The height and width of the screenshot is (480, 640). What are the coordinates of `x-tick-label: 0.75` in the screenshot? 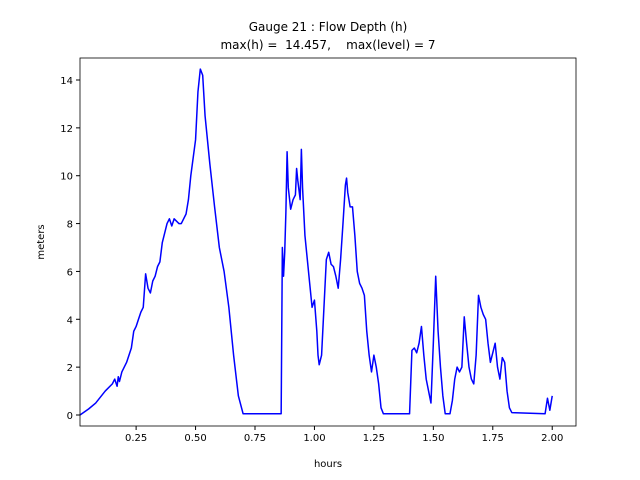 It's located at (255, 438).